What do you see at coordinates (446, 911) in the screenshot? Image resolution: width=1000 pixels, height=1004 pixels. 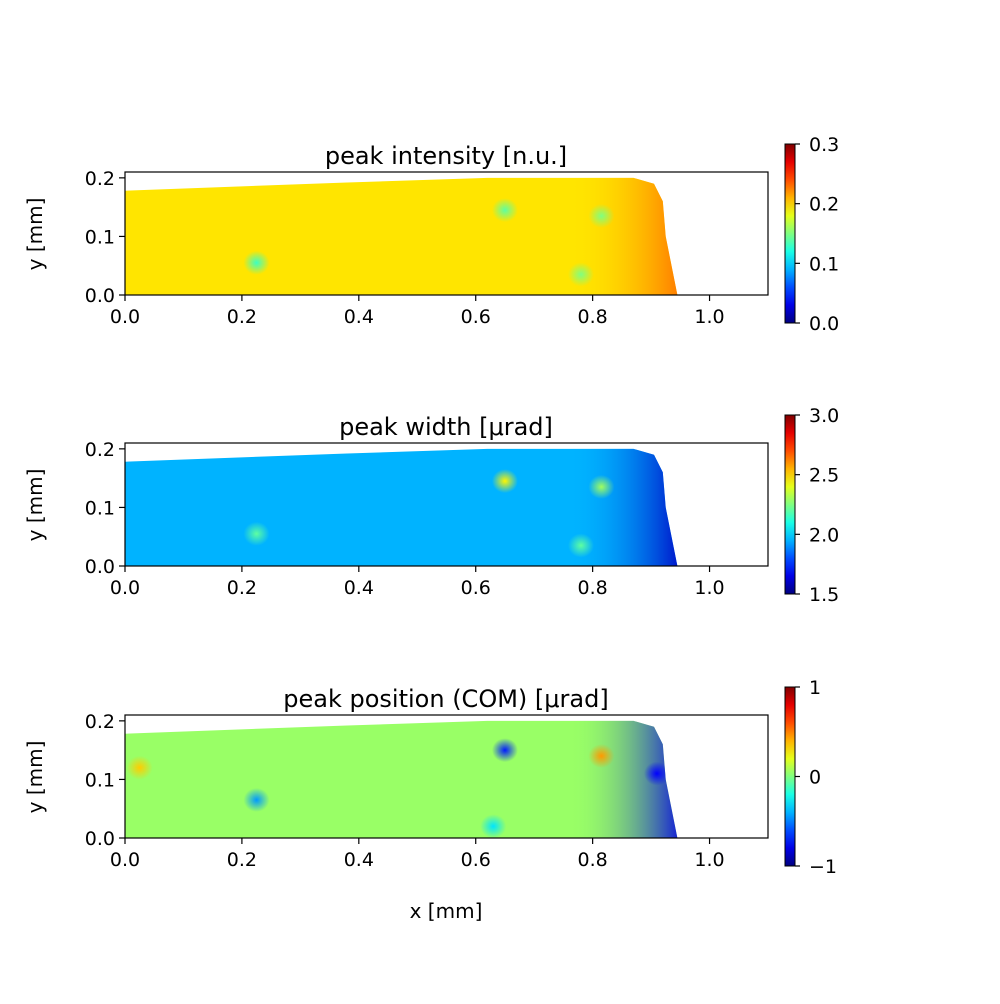 I see `x-axis-label: x [mm]` at bounding box center [446, 911].